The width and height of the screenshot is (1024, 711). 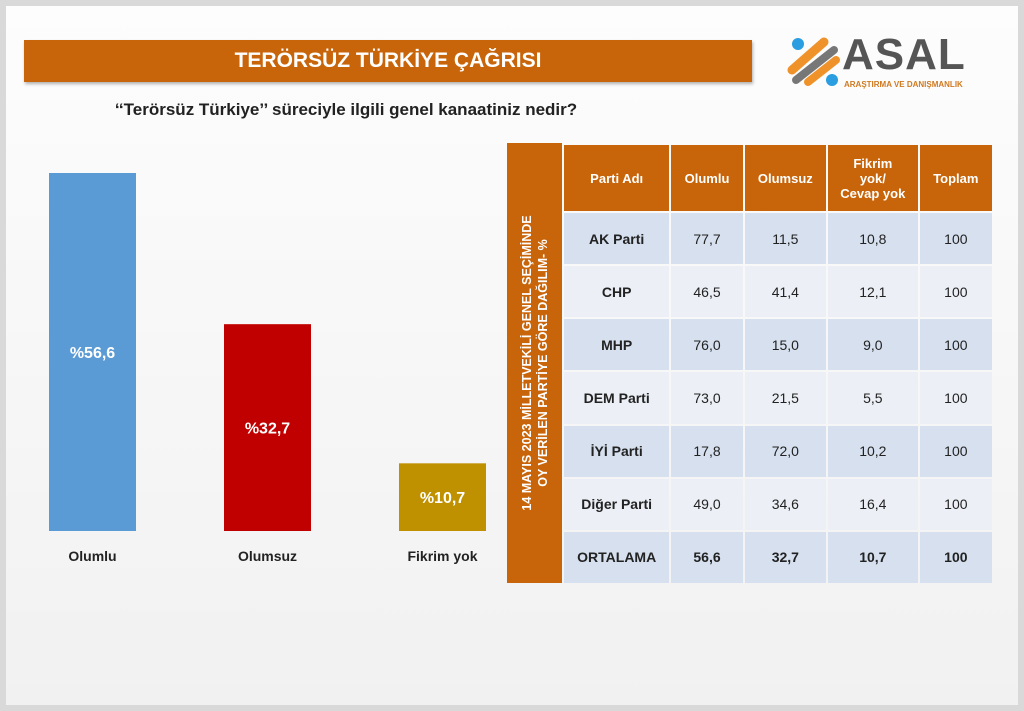 What do you see at coordinates (707, 178) in the screenshot?
I see `column-header: Olumlu` at bounding box center [707, 178].